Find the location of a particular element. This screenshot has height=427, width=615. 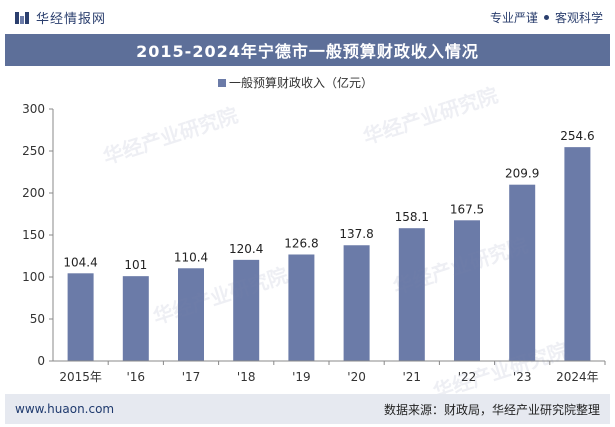

x-tick-label: '23 is located at coordinates (522, 377).